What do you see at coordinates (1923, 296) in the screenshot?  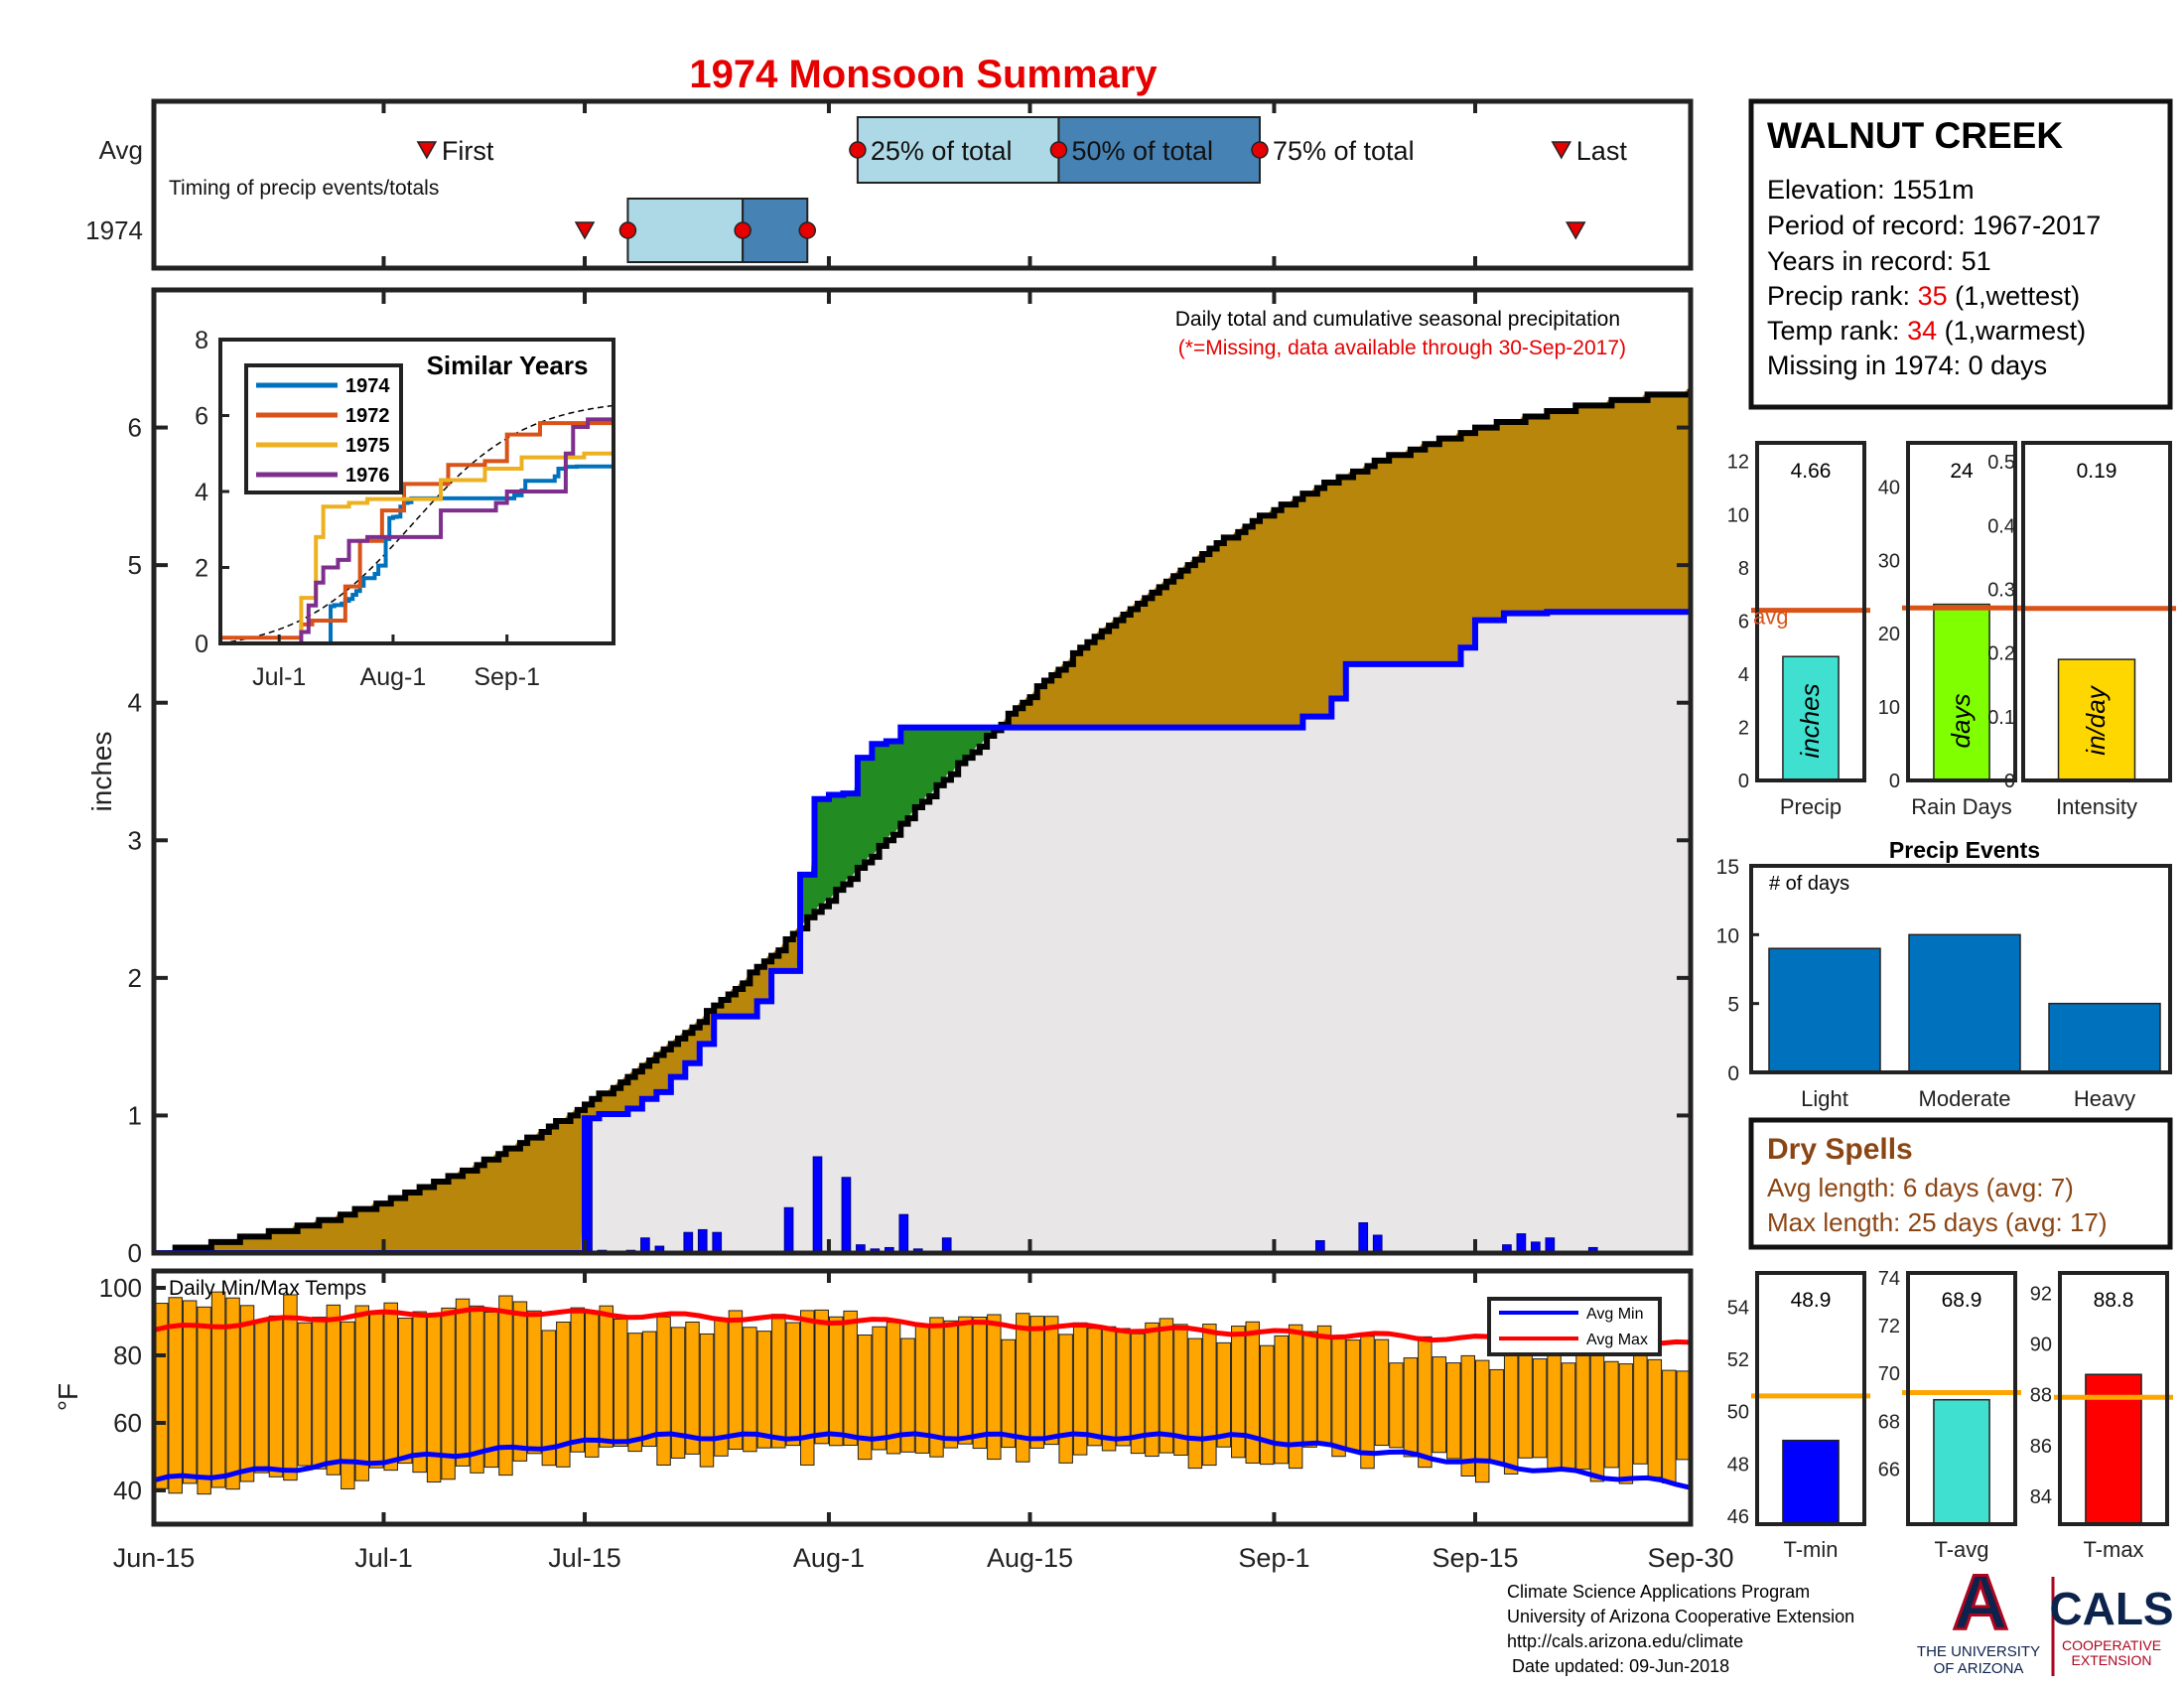 I see `station-precip-rank: Precip rank: 35 (1,wettest)` at bounding box center [1923, 296].